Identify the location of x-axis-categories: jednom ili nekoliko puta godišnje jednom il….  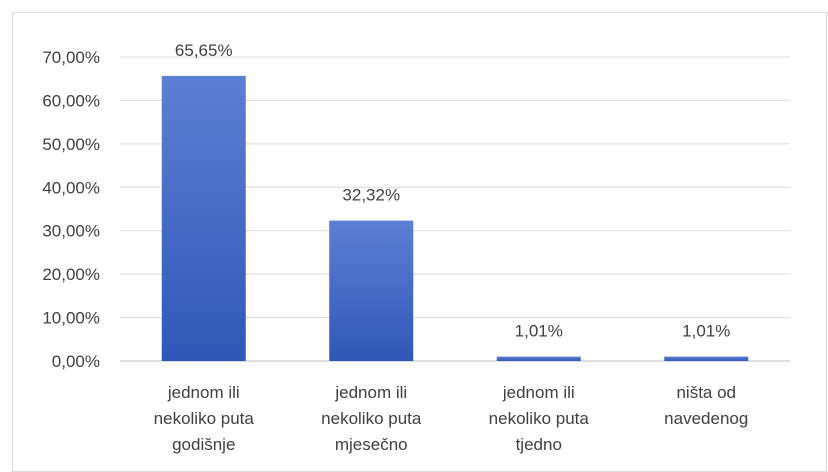
(451, 418).